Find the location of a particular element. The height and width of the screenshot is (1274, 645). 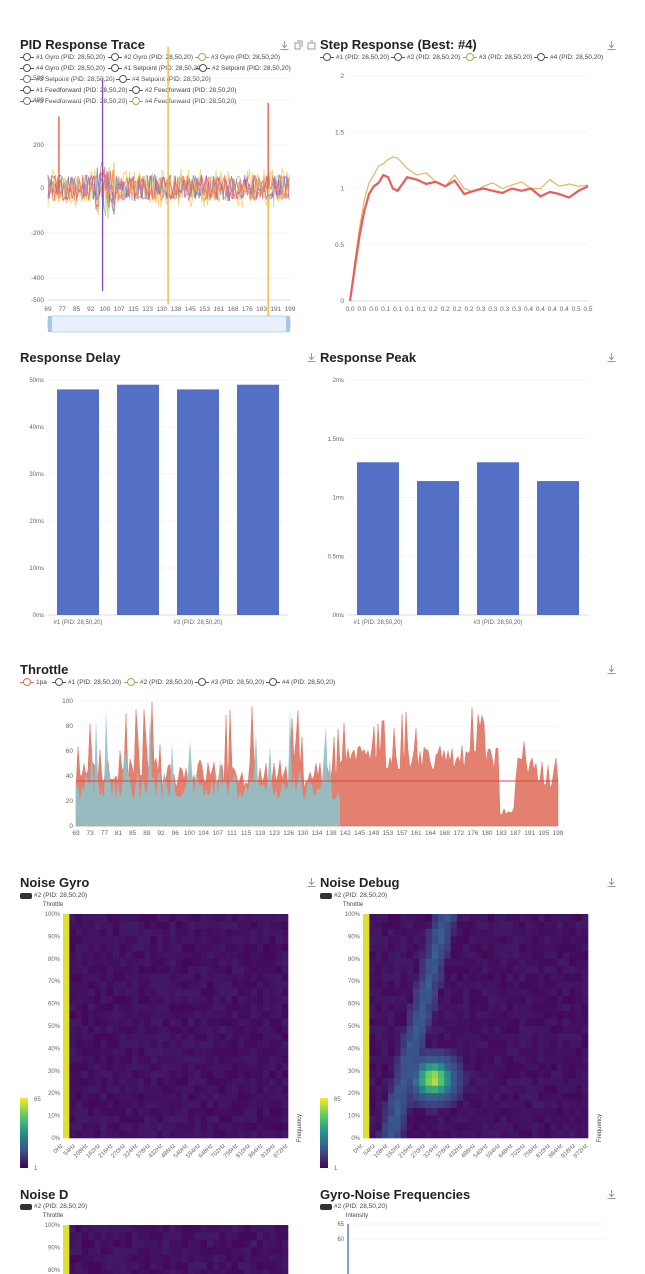

legend-item: #4 Gyro (PID: 28,50,20) is located at coordinates (62, 68).